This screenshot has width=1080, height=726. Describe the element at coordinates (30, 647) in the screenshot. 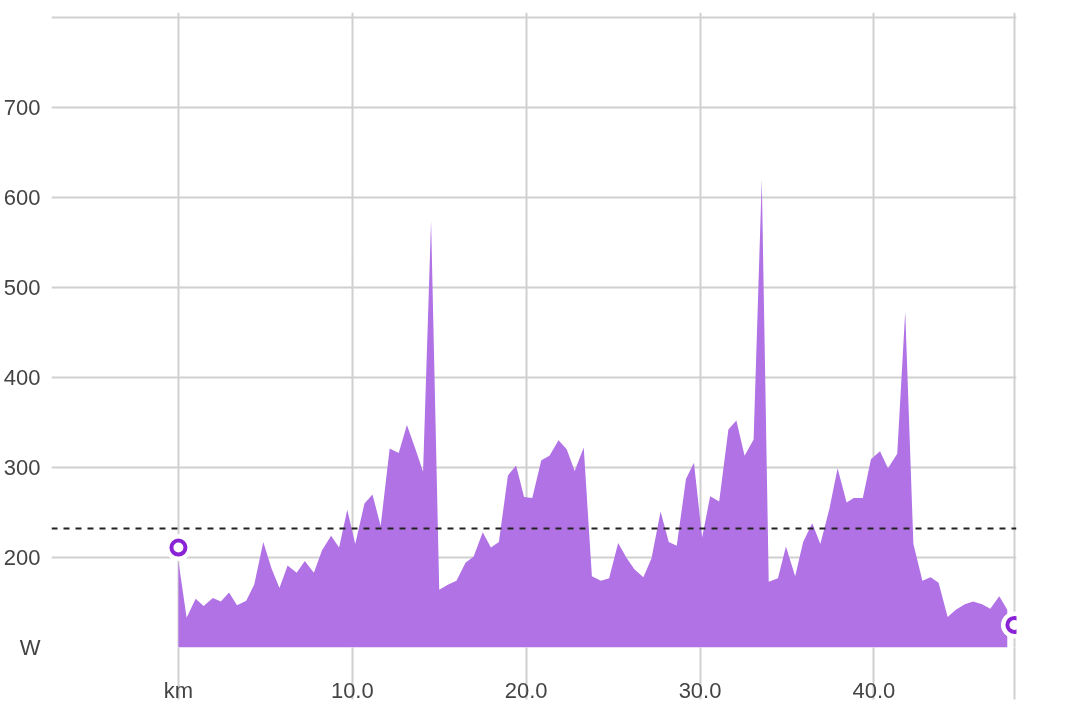

I see `y-tick-label: W` at that location.